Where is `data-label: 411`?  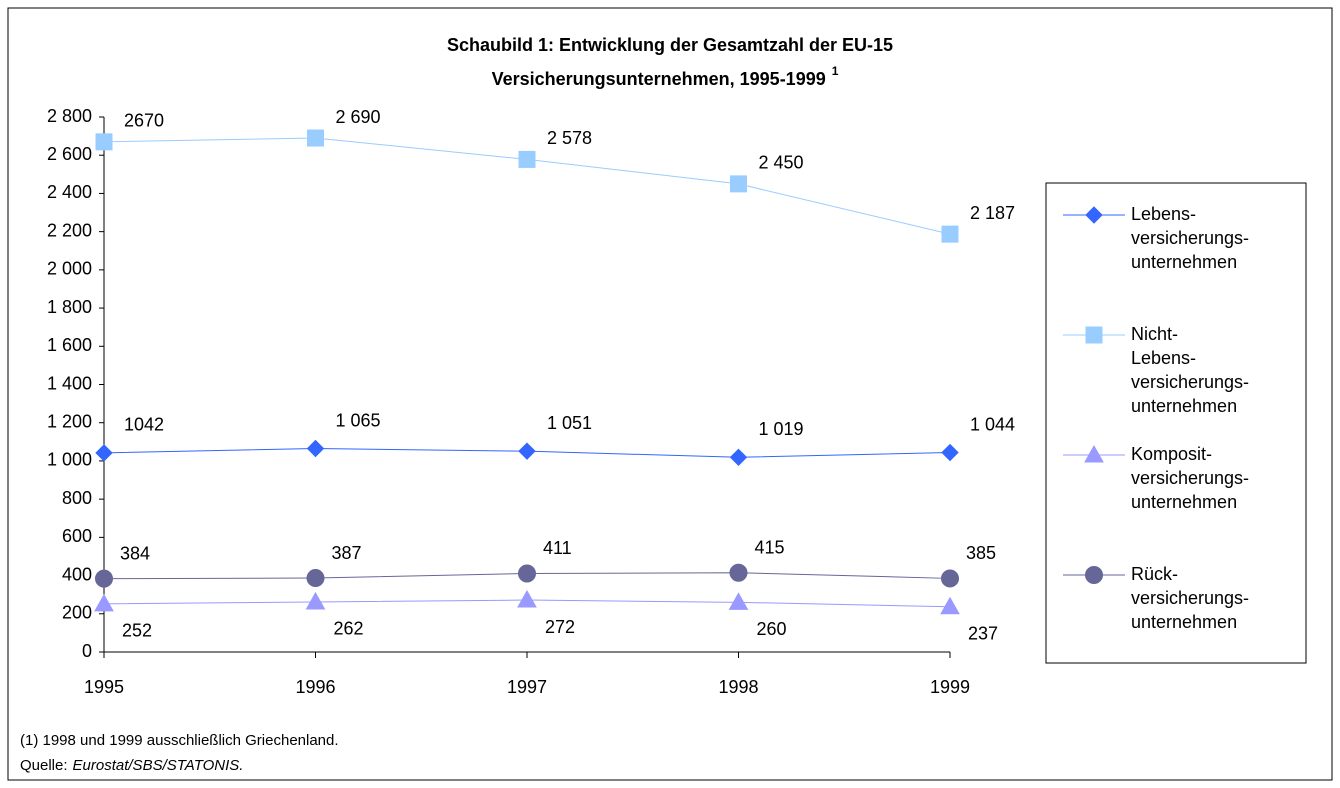
data-label: 411 is located at coordinates (557, 548).